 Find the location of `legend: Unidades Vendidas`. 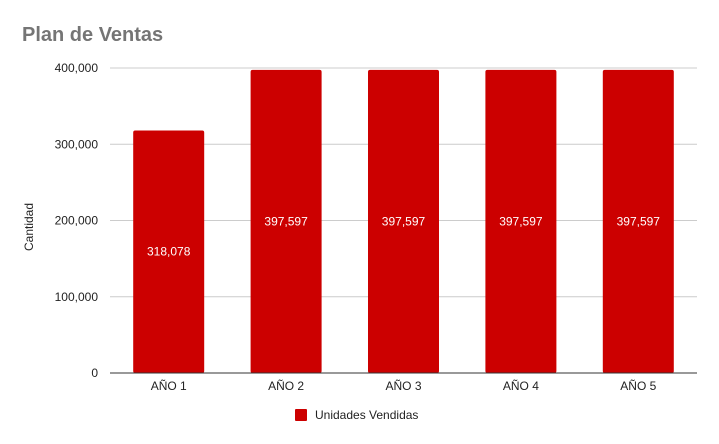

legend: Unidades Vendidas is located at coordinates (356, 415).